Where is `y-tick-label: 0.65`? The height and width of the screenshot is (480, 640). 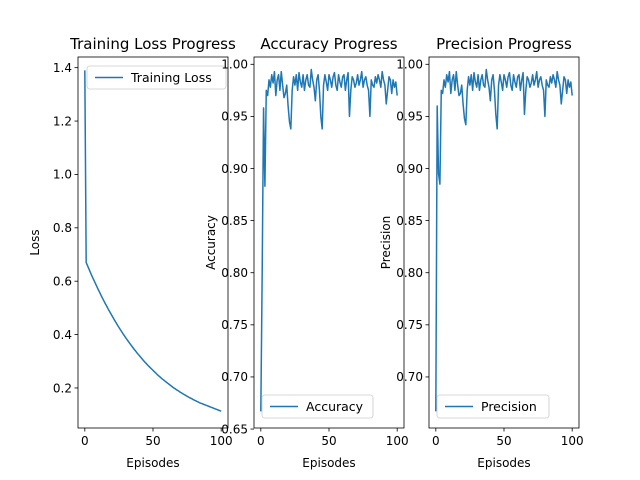
y-tick-label: 0.65 is located at coordinates (234, 429).